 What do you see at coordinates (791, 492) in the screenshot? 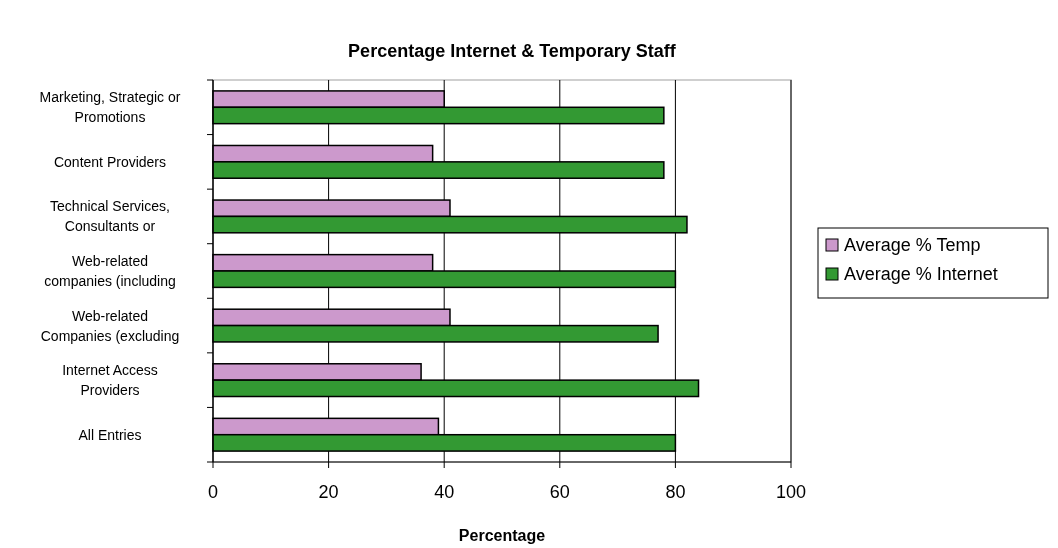
I see `x-tick-label: 100` at bounding box center [791, 492].